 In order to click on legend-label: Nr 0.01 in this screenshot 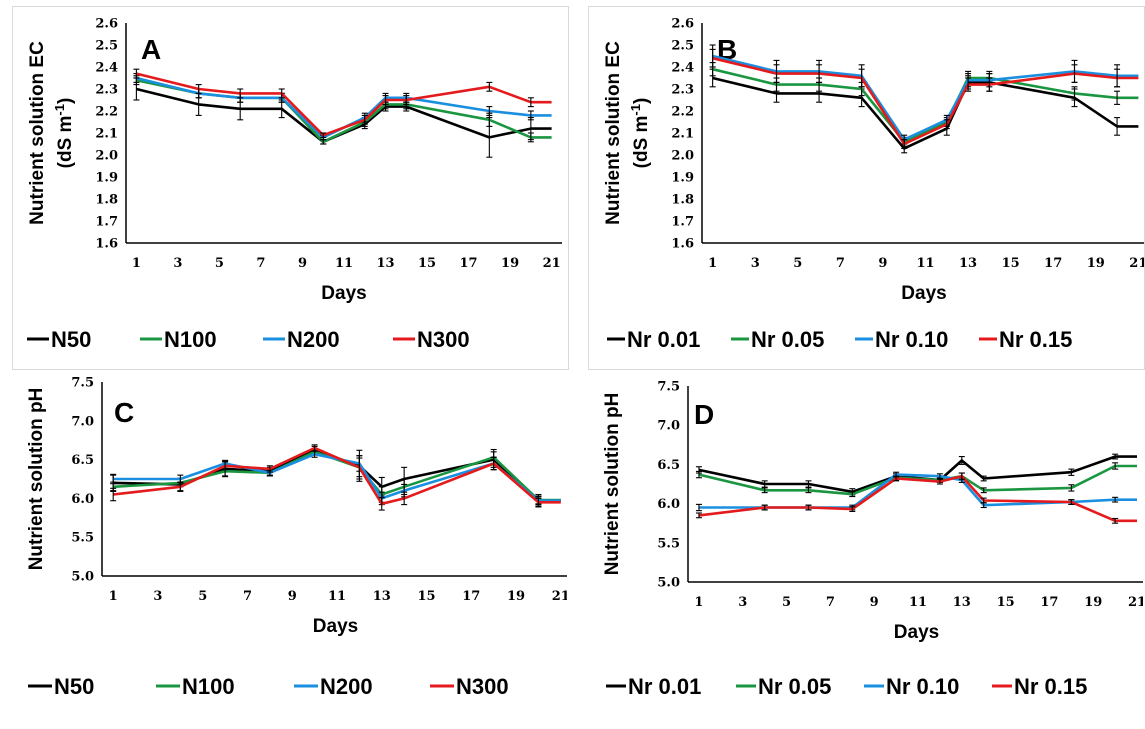, I will do `click(663, 339)`.